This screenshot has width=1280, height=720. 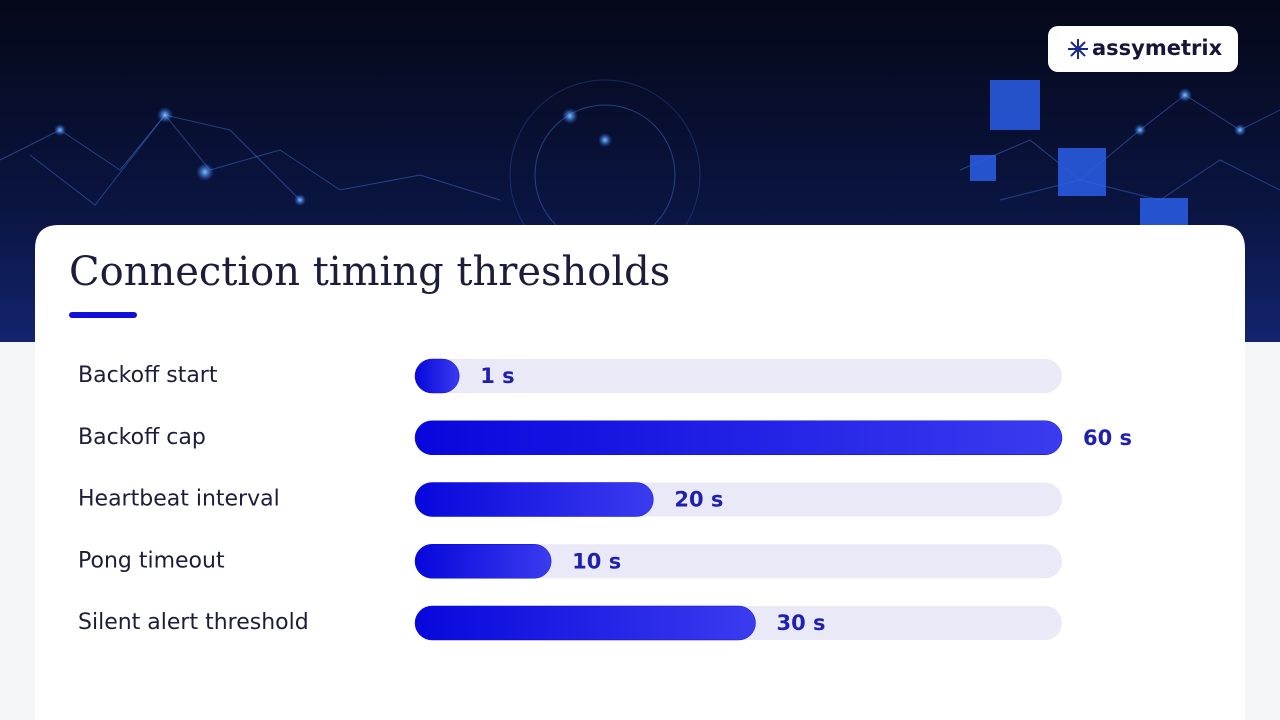 What do you see at coordinates (596, 561) in the screenshot?
I see `value-label: 10 s` at bounding box center [596, 561].